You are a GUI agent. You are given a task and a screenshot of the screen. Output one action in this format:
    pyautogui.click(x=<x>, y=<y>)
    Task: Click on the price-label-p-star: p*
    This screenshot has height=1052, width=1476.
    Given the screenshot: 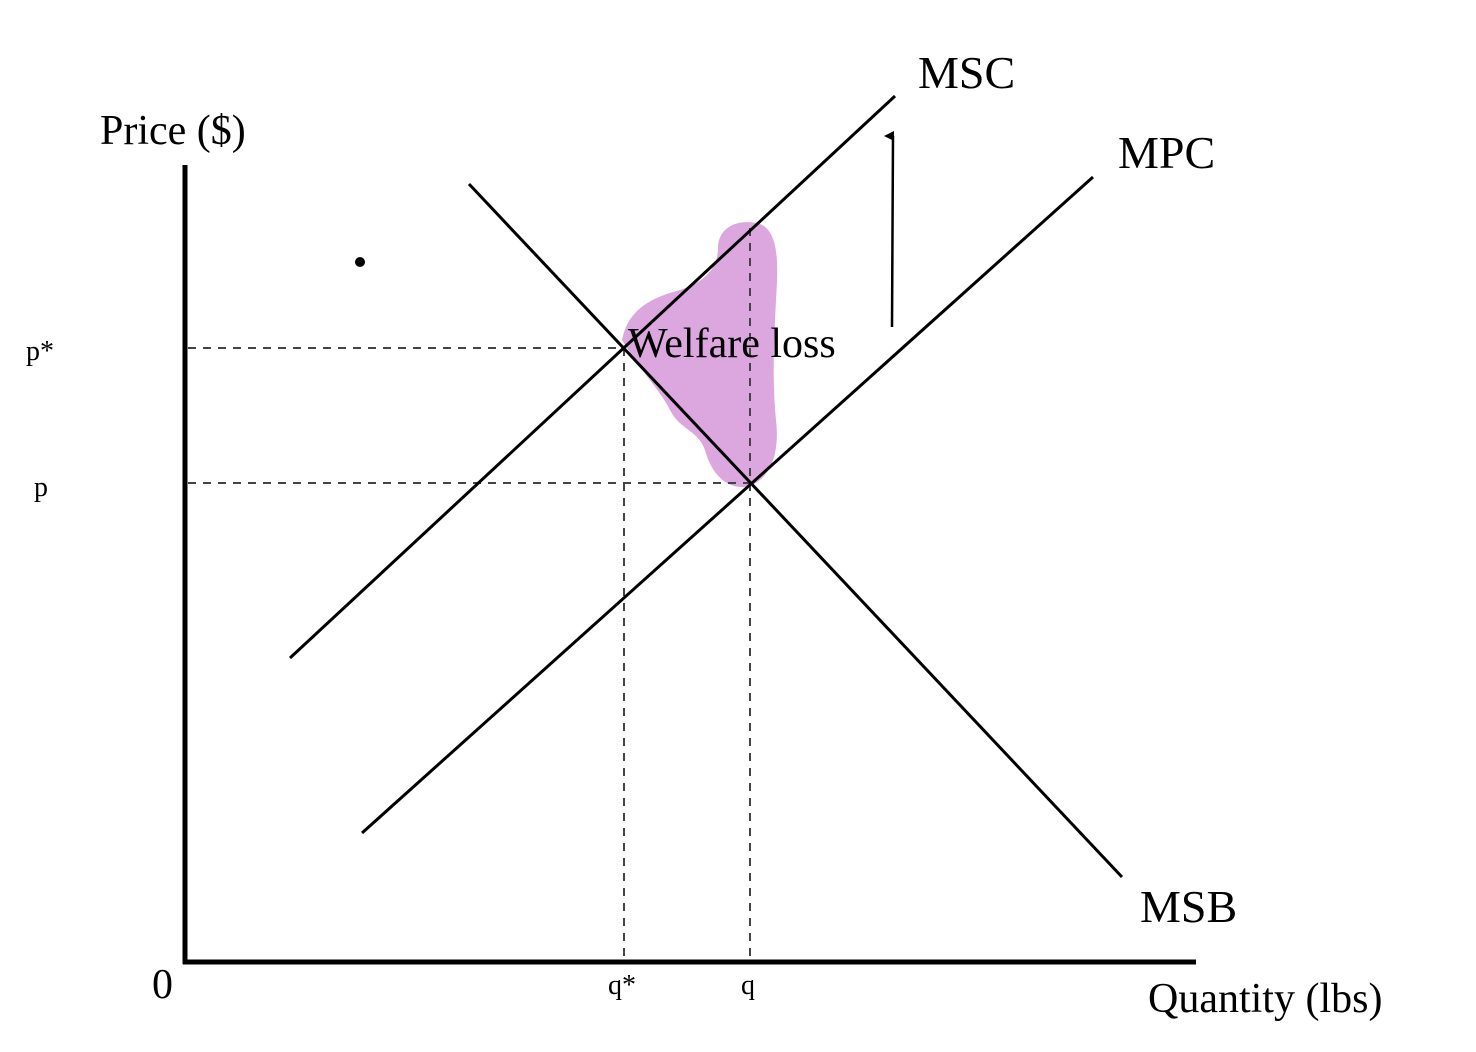 What is the action you would take?
    pyautogui.click(x=40, y=351)
    